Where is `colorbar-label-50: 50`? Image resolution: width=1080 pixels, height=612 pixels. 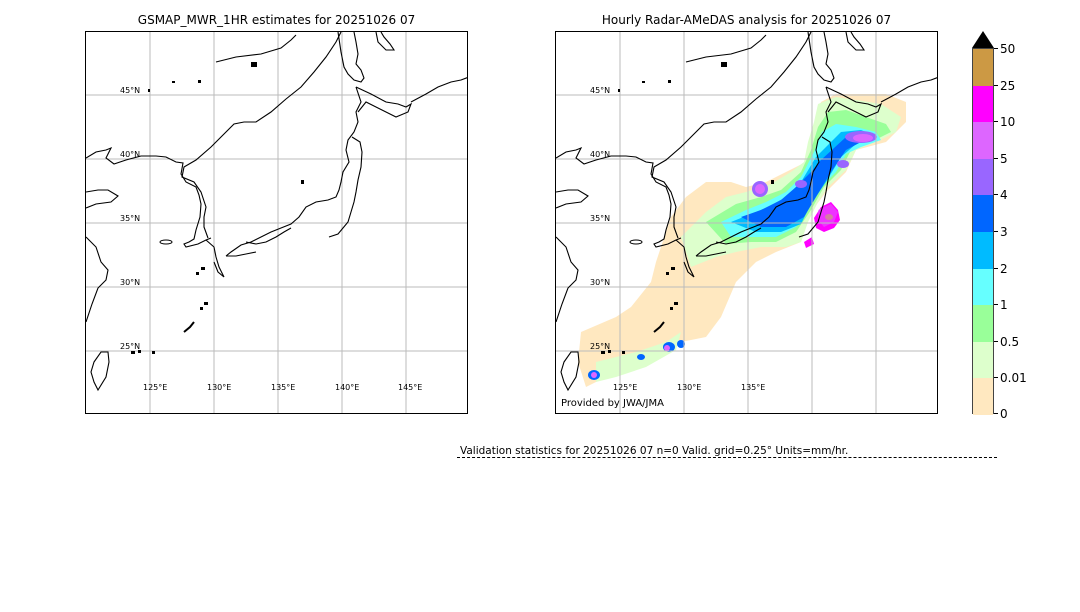 colorbar-label-50: 50 is located at coordinates (1008, 49).